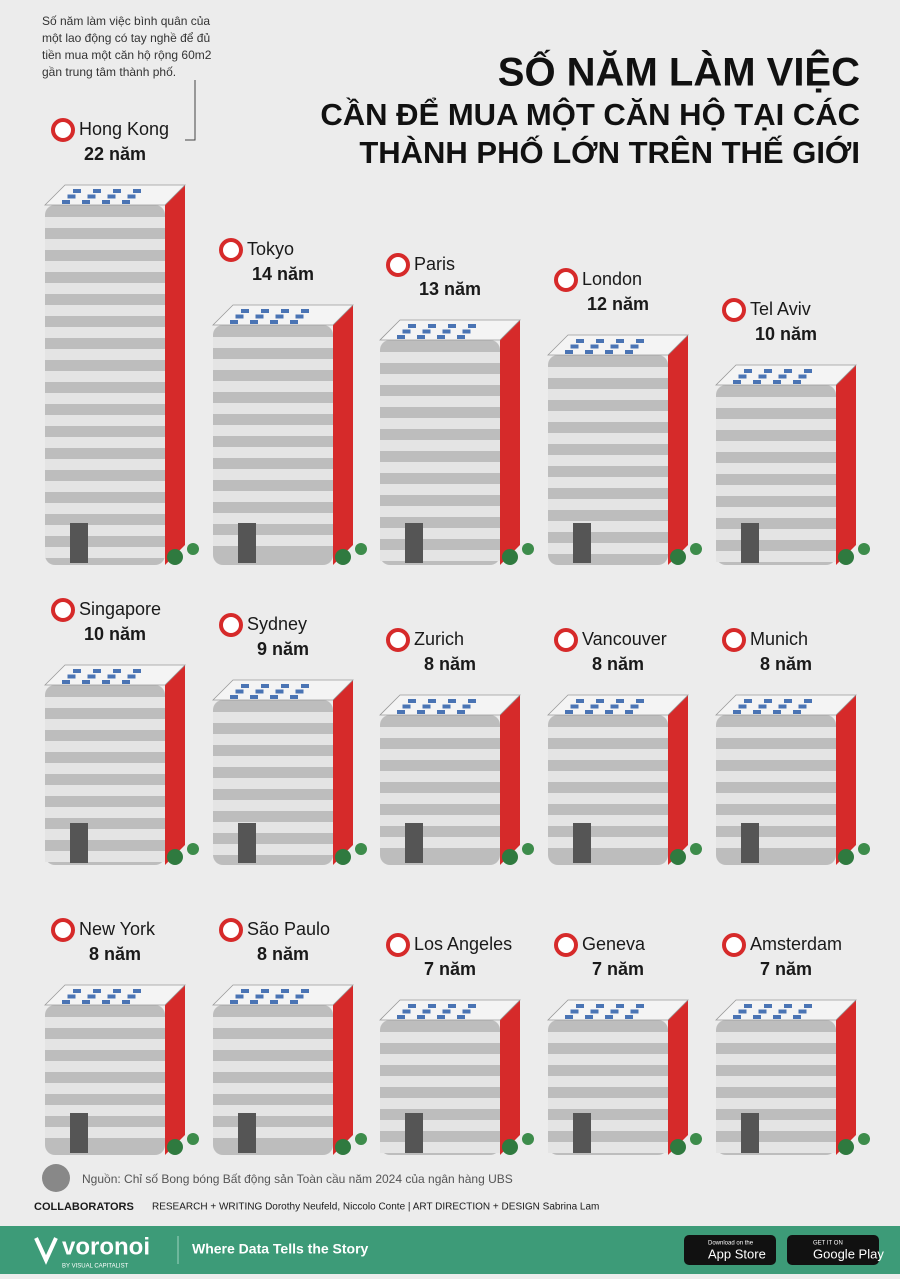 The image size is (900, 1279). I want to click on city-label: Singapore, so click(120, 609).